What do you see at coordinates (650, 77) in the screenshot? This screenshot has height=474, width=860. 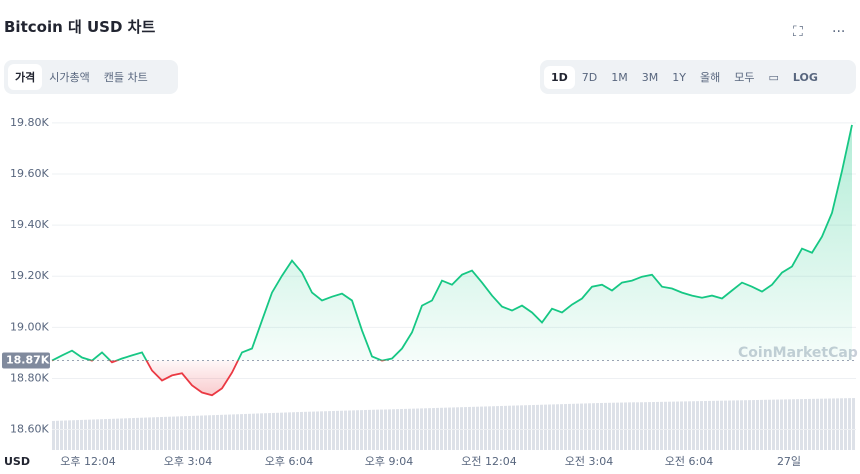 I see `range-button: 3M` at bounding box center [650, 77].